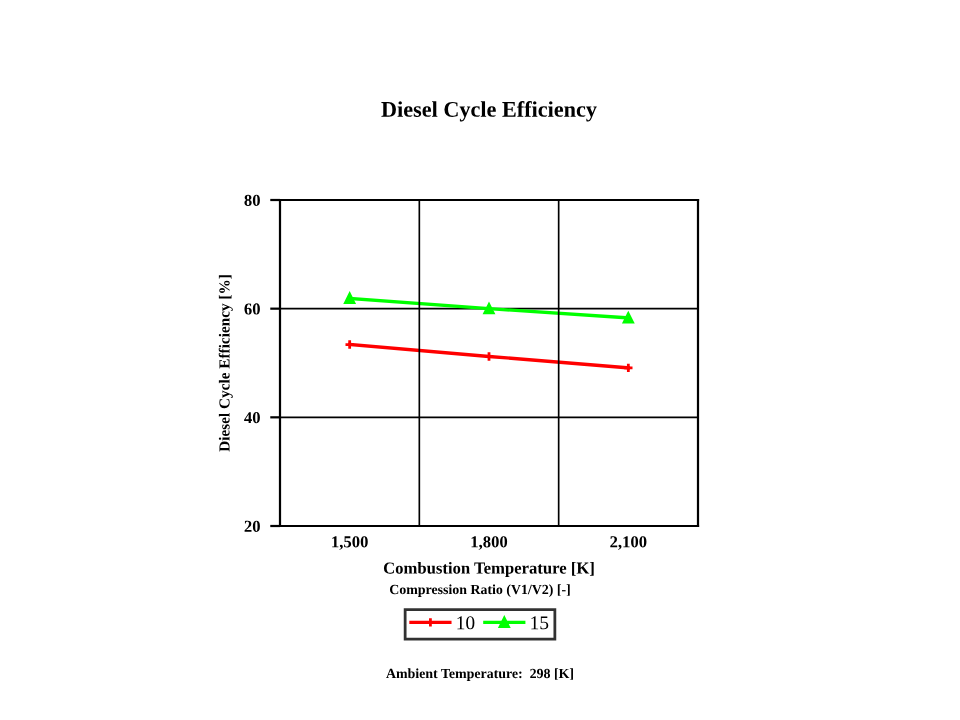 The width and height of the screenshot is (960, 720). Describe the element at coordinates (466, 623) in the screenshot. I see `legend-label: 10` at that location.